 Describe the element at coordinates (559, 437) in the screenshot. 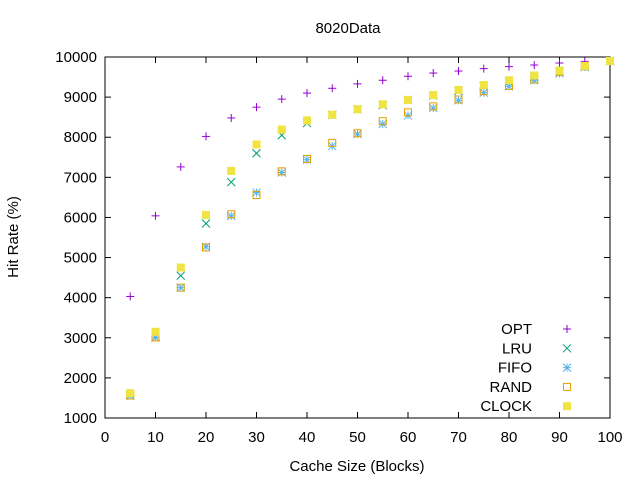

I see `x-tick-label: 90` at that location.